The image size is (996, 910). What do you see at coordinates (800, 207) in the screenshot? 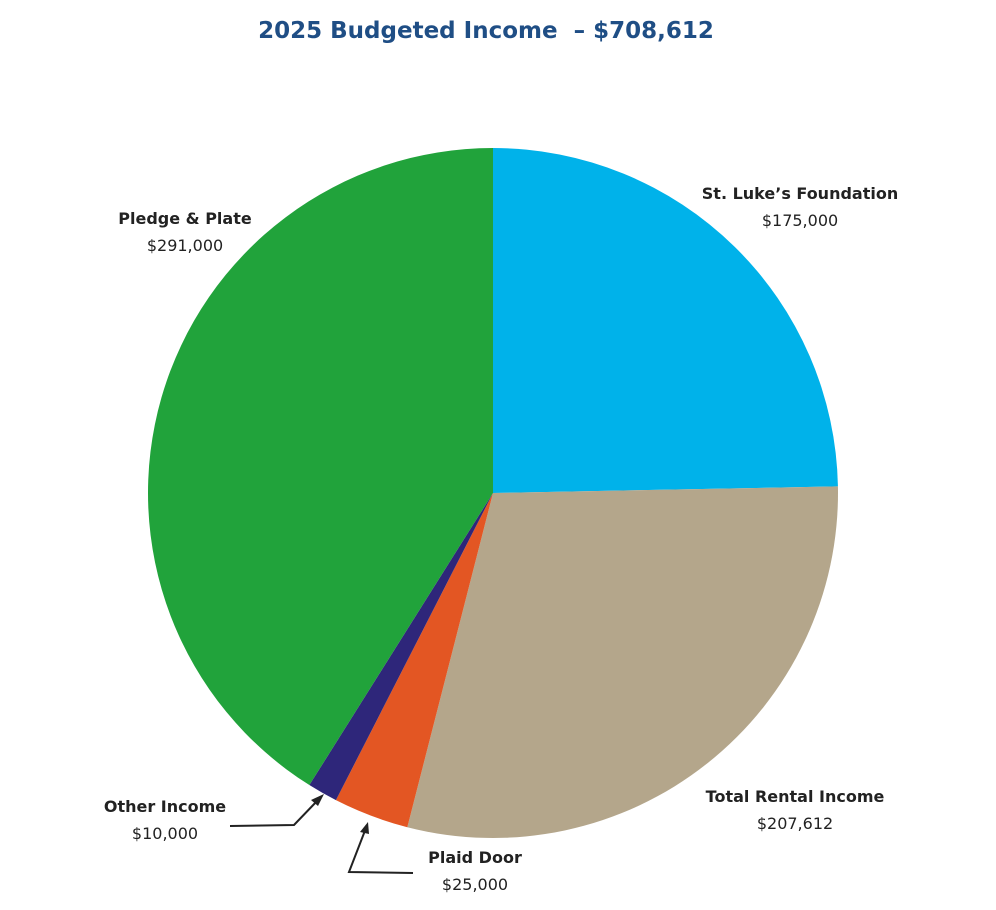
I see `label-st-lukes: St. Luke’s Foundation $175,000` at bounding box center [800, 207].